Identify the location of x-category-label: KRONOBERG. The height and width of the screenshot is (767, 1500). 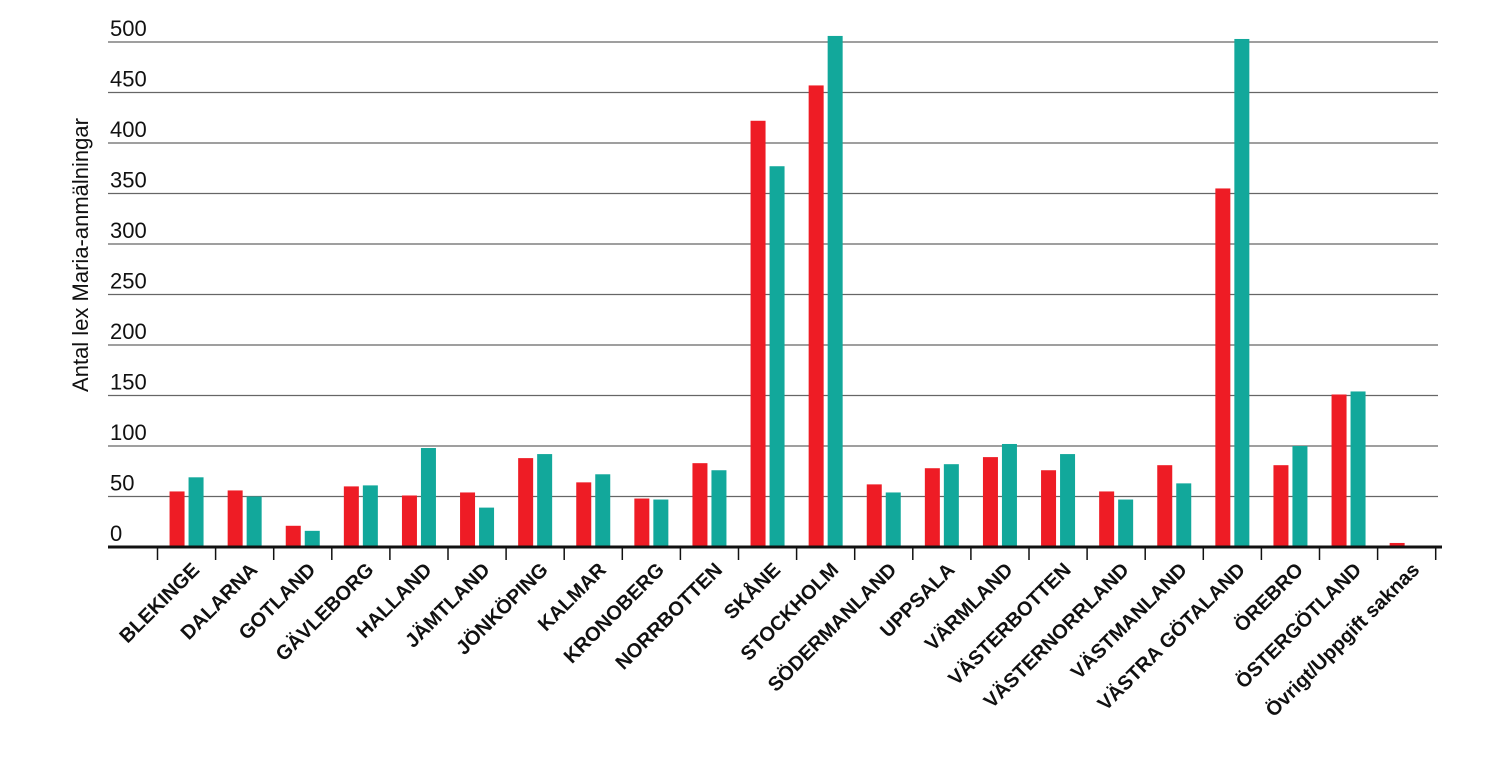
(614, 613).